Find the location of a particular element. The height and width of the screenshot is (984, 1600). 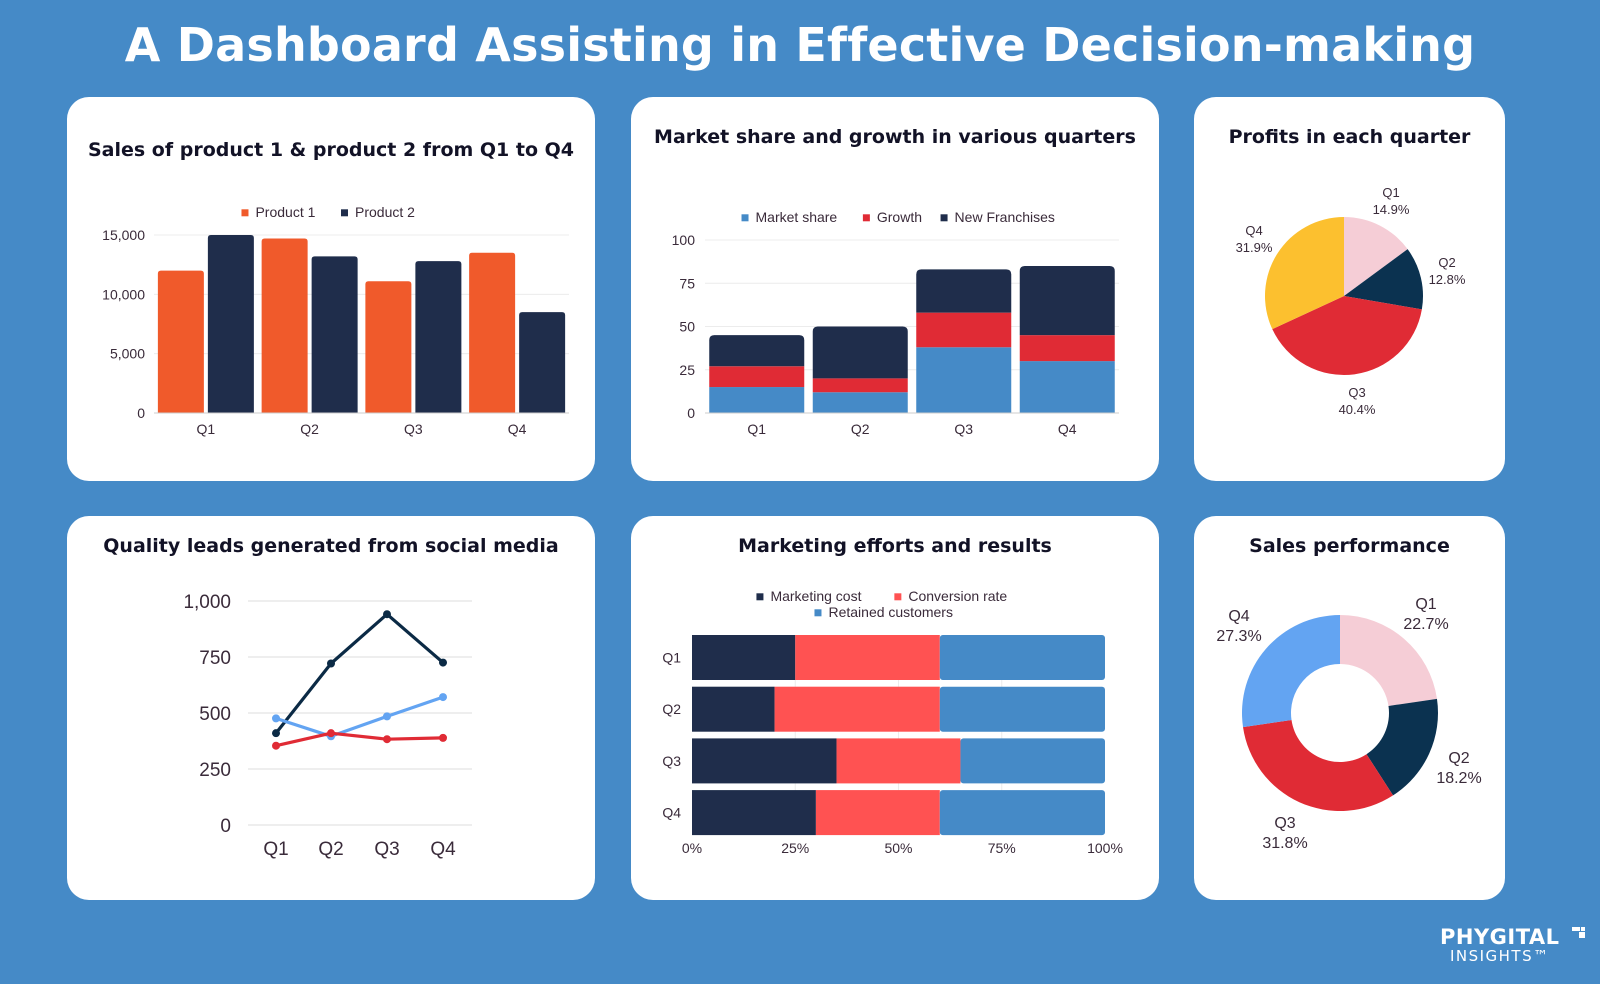

profits-pie-chart: Q1 14.9% Q2 12.8% Q3 40.4% Q4 31.9% is located at coordinates (1351, 301).